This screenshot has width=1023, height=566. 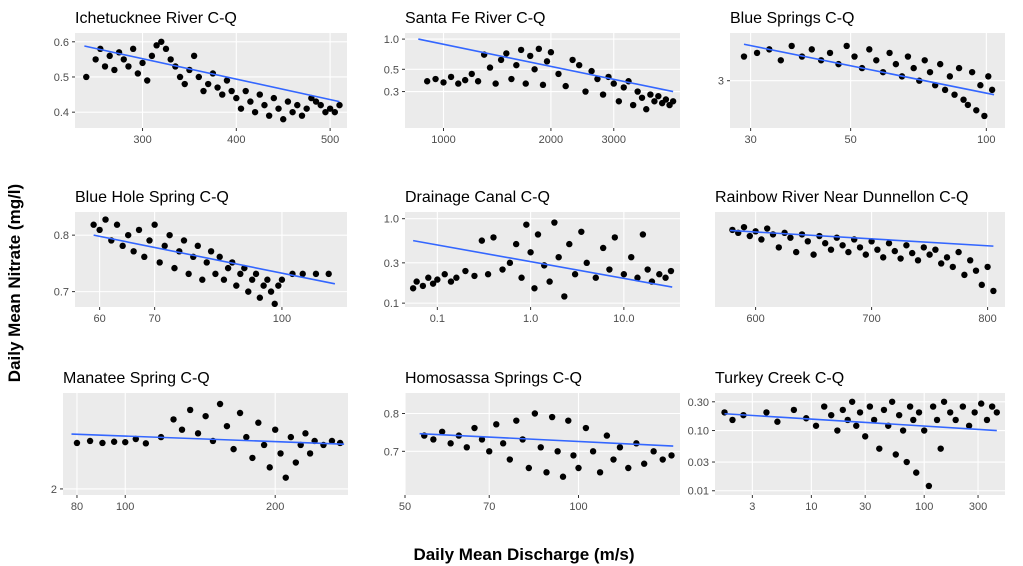 I want to click on x-tick-label: 60, so click(x=99, y=319).